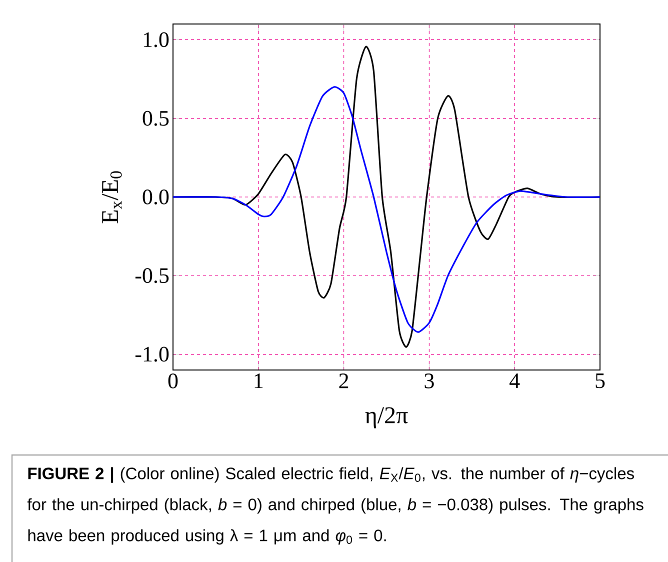 This screenshot has height=562, width=668. What do you see at coordinates (155, 197) in the screenshot?
I see `y-tick-label: 0.0` at bounding box center [155, 197].